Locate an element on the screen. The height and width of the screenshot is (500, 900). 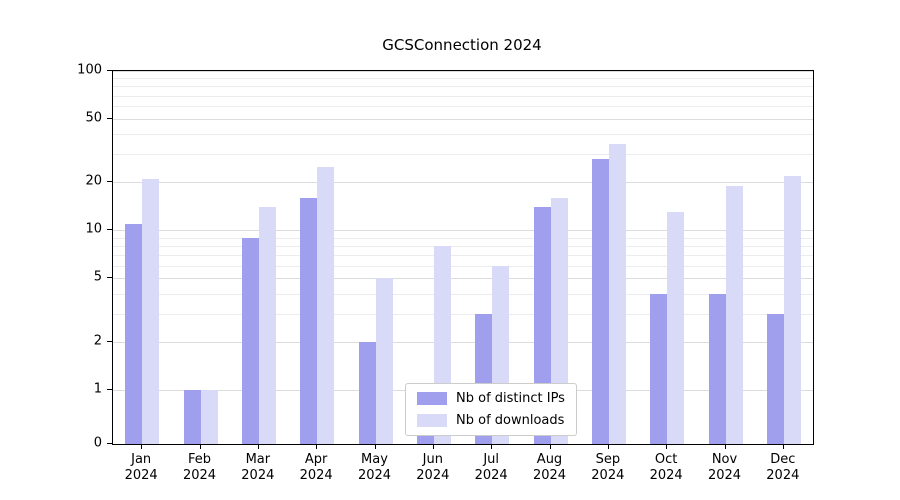
bar-downloads-jan is located at coordinates (151, 311).